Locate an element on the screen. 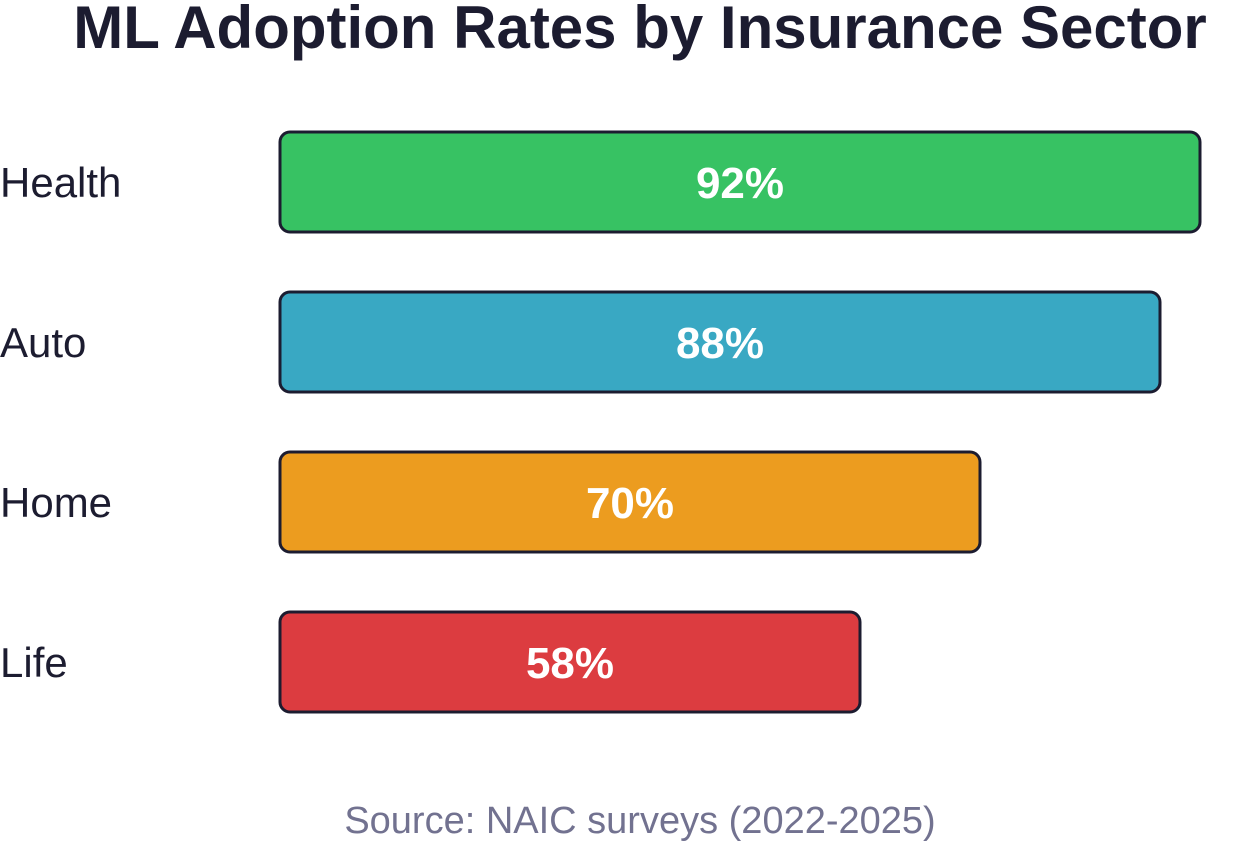  bar-auto is located at coordinates (720, 342).